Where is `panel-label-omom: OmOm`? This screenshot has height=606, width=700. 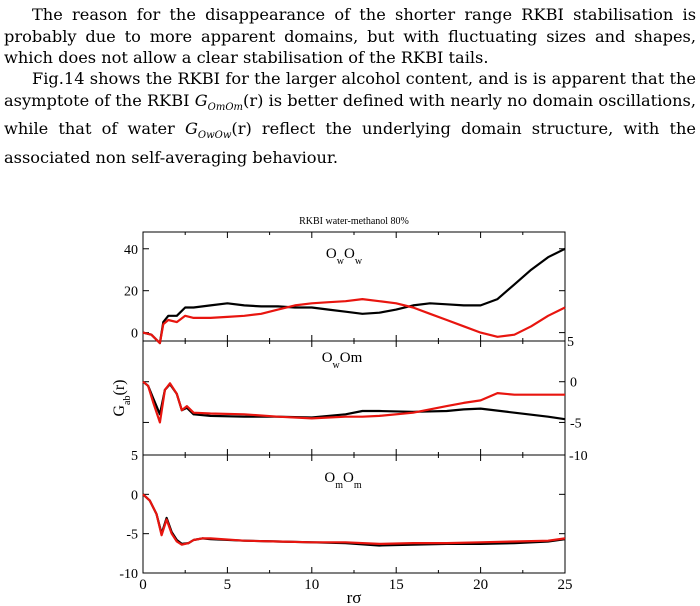
panel-label-omom: OmOm is located at coordinates (342, 480).